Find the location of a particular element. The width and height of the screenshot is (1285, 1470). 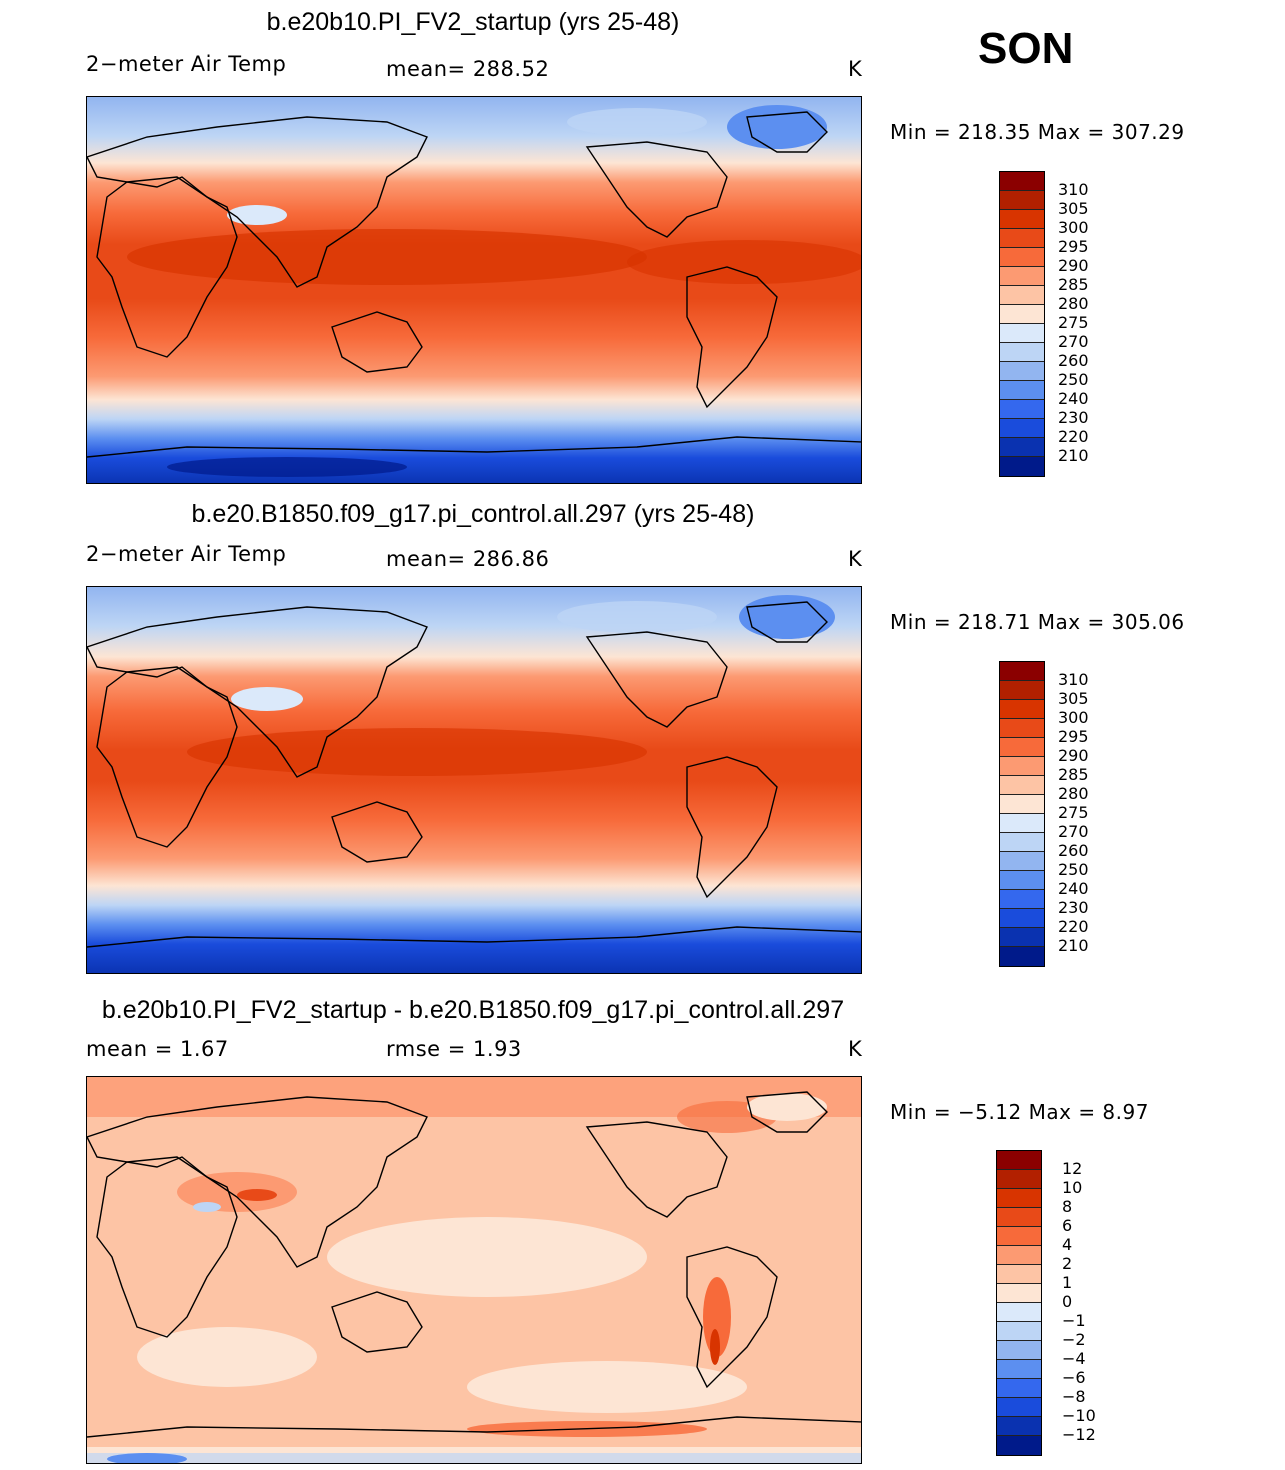

colorbar-tick-label: −10 is located at coordinates (1079, 1415).